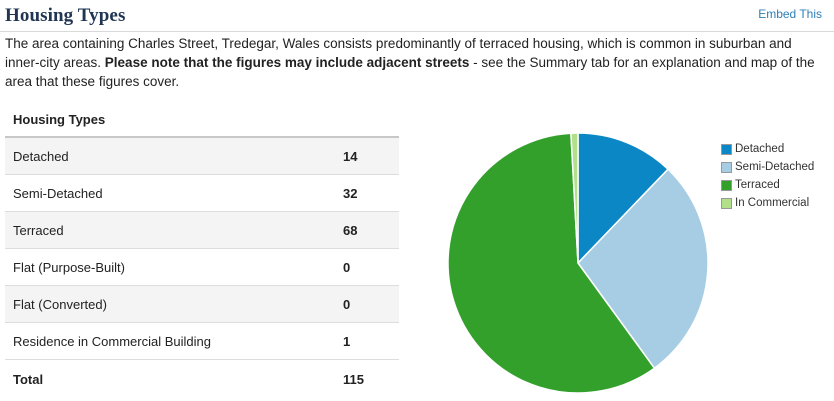 The width and height of the screenshot is (834, 401). I want to click on row-label: Terraced, so click(174, 230).